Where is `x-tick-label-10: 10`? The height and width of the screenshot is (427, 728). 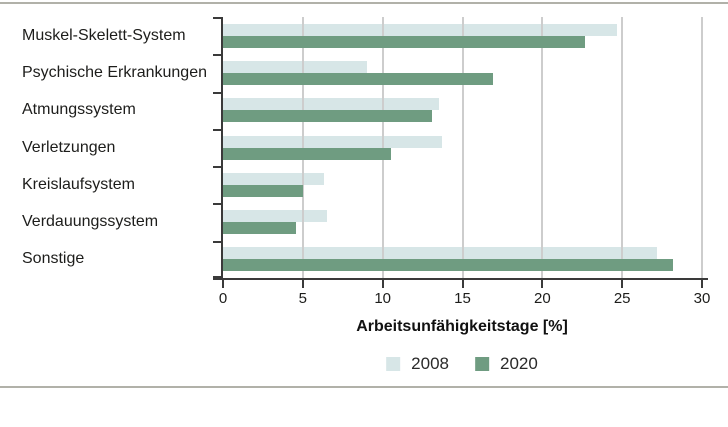 x-tick-label-10: 10 is located at coordinates (382, 298).